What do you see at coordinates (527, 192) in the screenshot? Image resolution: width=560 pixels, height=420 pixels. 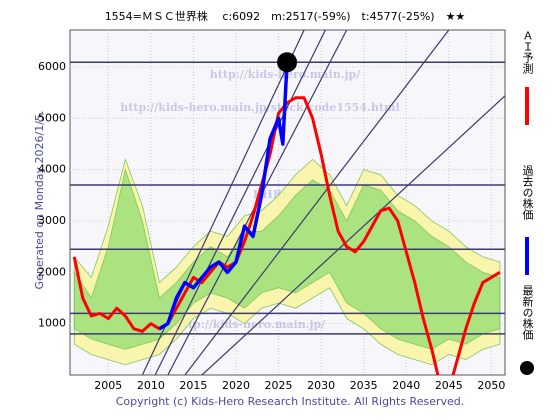 I see `legend-label: 過去の株価` at bounding box center [527, 192].